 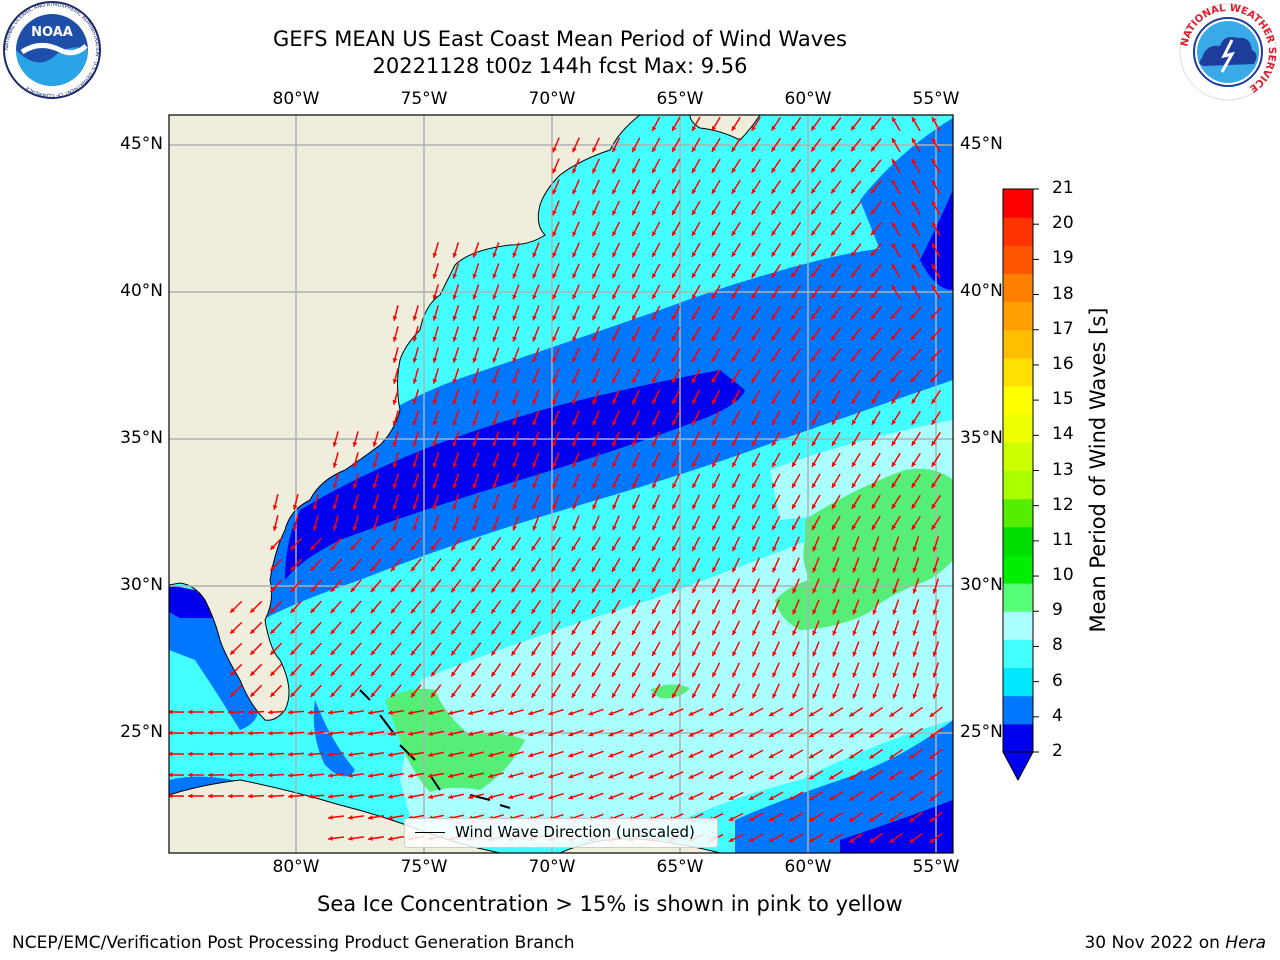 What do you see at coordinates (981, 732) in the screenshot?
I see `tick-label: 25°N` at bounding box center [981, 732].